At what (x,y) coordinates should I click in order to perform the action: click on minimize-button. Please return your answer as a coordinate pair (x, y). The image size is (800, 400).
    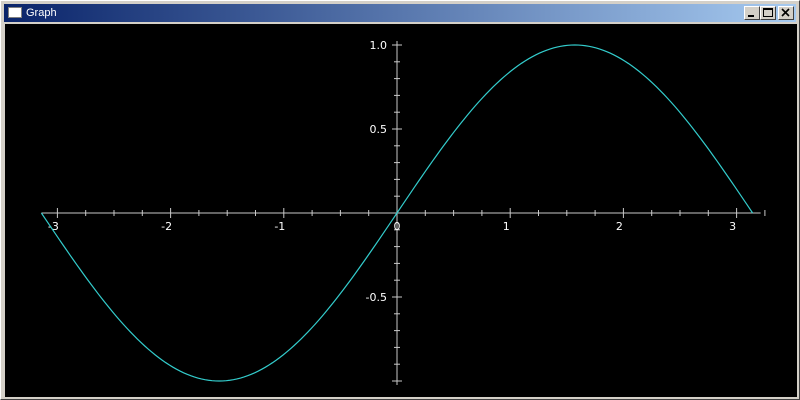
    Looking at the image, I should click on (752, 13).